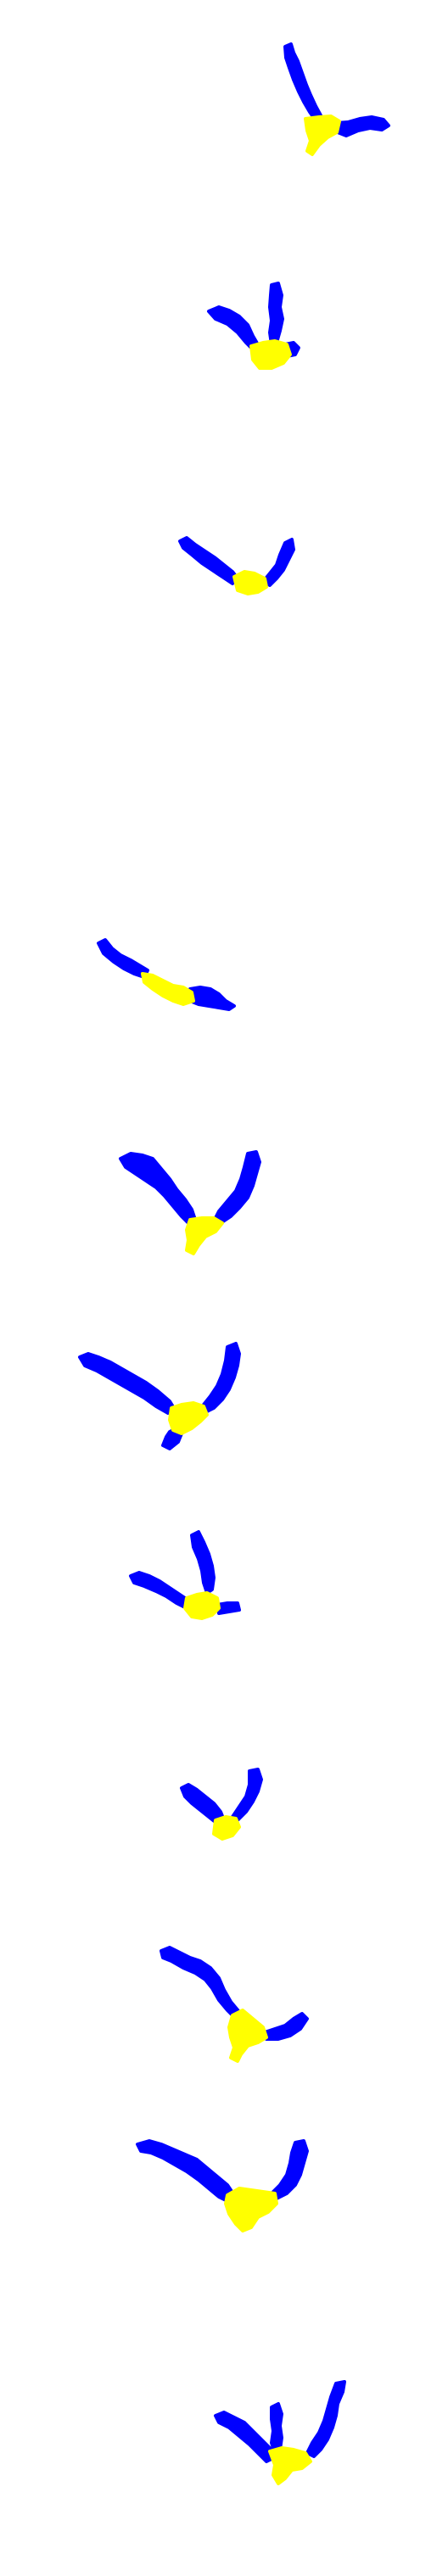  Describe the element at coordinates (127, 1383) in the screenshot. I see `figure-6-branch-left` at that location.